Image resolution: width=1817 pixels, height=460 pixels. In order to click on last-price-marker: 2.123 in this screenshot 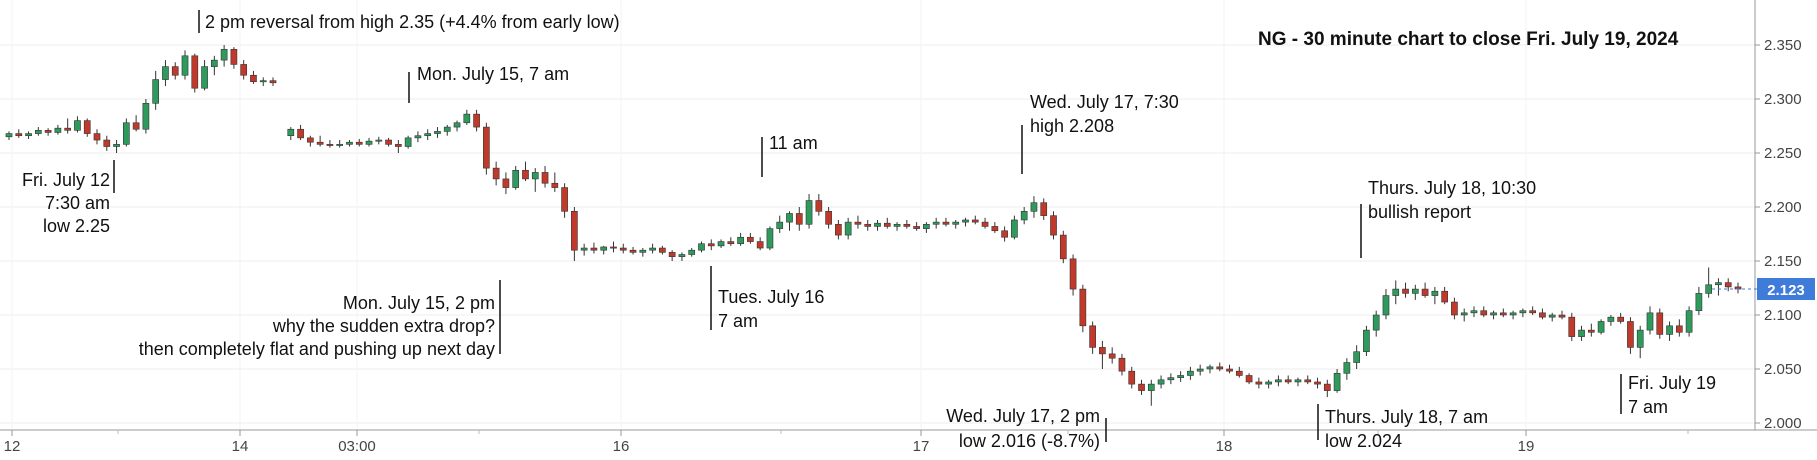, I will do `click(1763, 289)`.